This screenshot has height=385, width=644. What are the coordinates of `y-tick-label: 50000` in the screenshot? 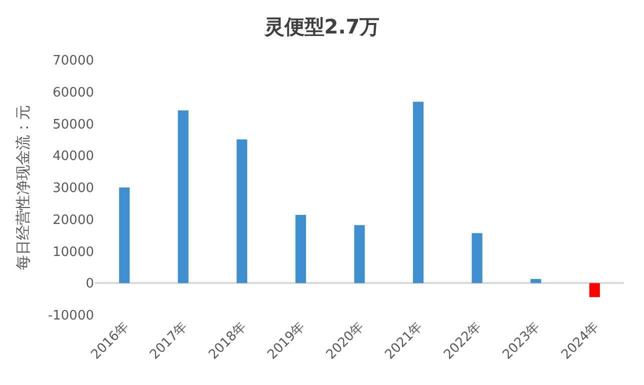 It's located at (73, 124).